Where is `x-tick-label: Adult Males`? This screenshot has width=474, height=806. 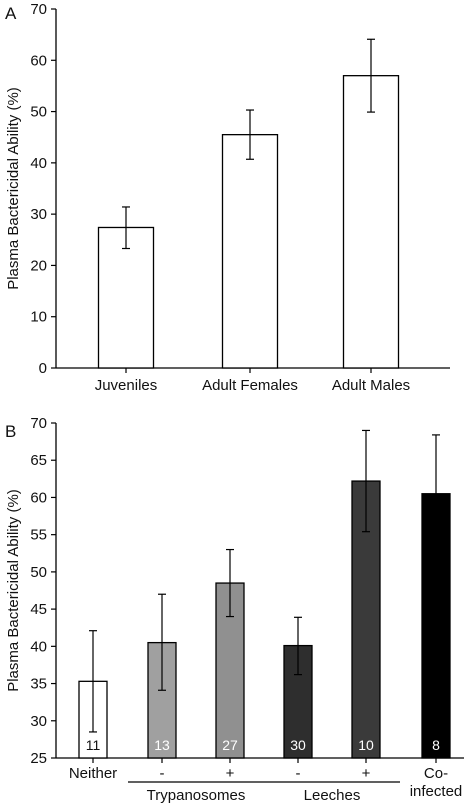 x-tick-label: Adult Males is located at coordinates (371, 385).